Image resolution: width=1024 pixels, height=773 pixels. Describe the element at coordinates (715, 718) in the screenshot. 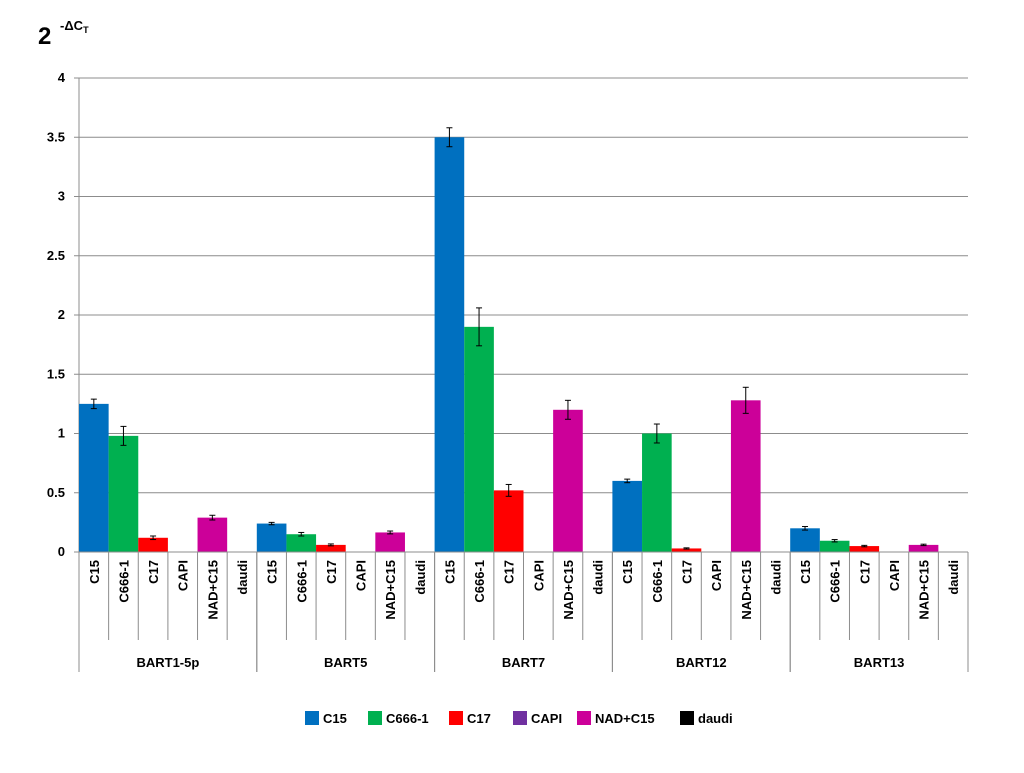

I see `legend-label: daudi` at that location.